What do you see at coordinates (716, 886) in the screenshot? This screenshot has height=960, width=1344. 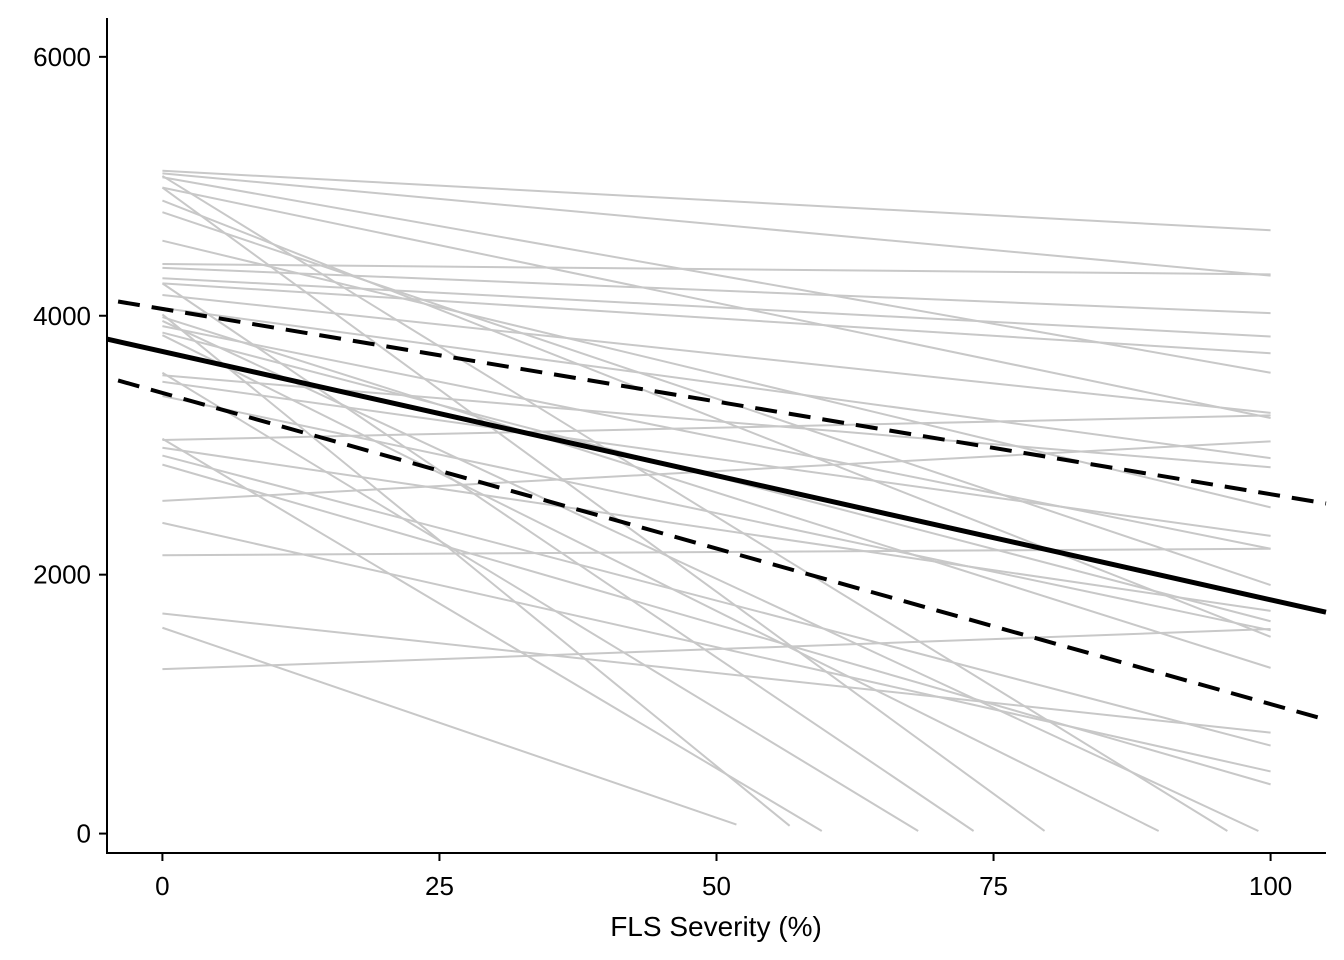 I see `x-tick-label: 50` at bounding box center [716, 886].